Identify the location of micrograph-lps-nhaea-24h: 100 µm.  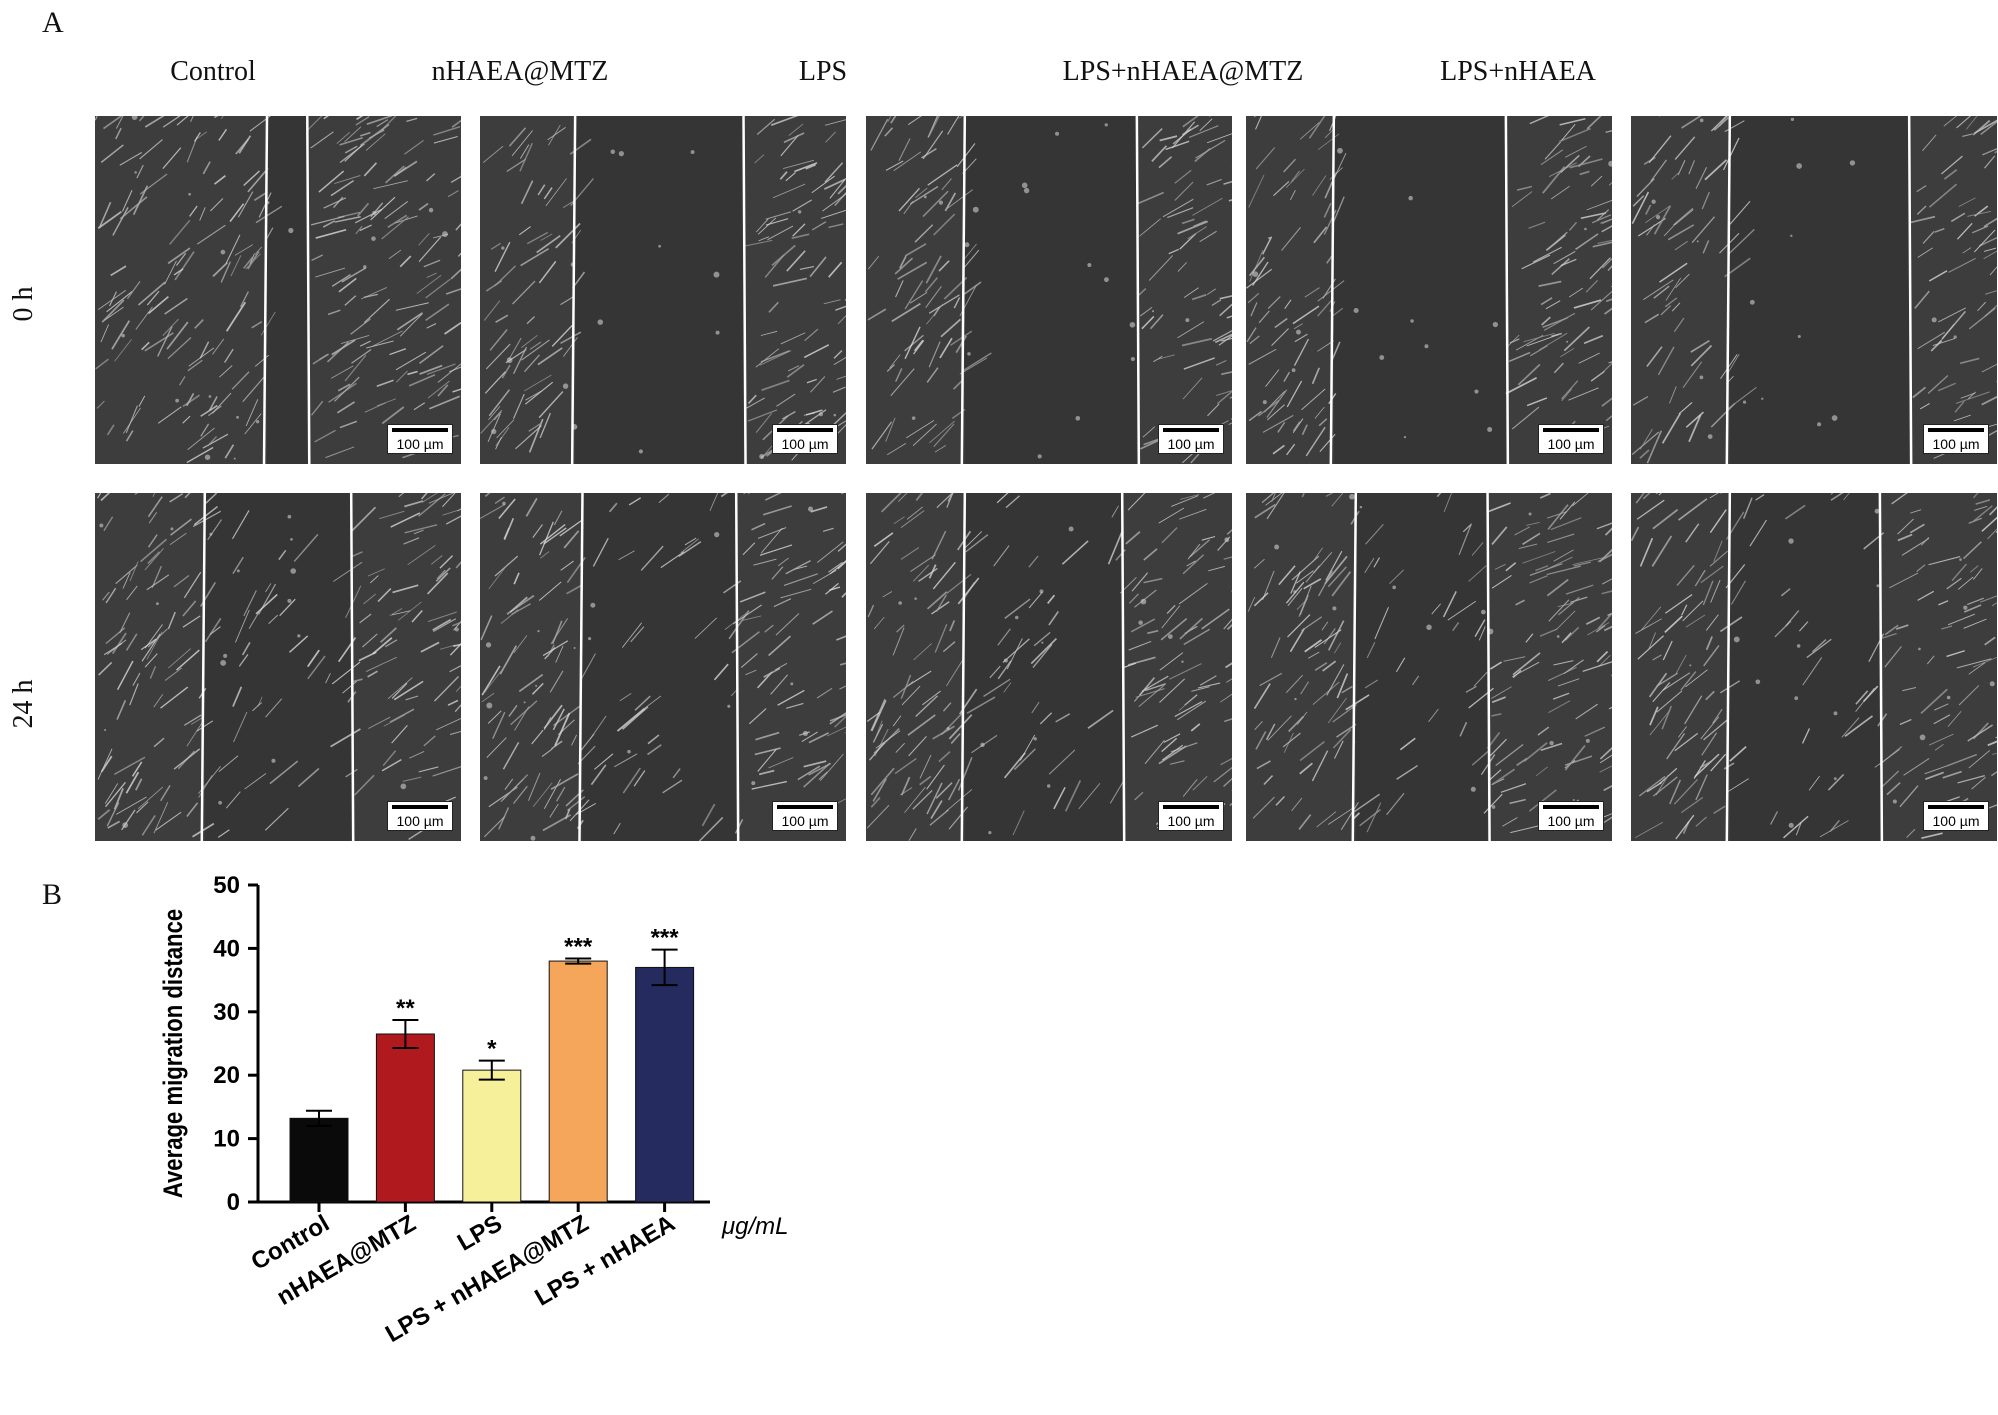
(1814, 667).